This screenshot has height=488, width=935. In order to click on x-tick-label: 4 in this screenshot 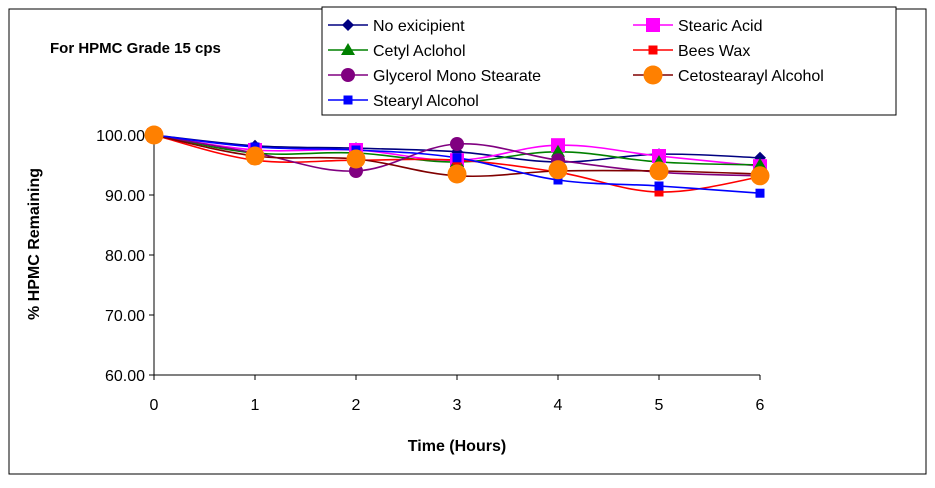, I will do `click(558, 405)`.